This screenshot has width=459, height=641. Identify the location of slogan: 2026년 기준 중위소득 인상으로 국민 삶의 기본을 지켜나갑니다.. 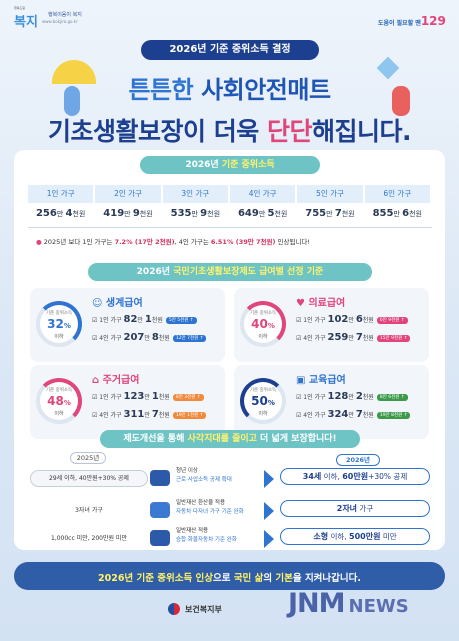
(229, 578).